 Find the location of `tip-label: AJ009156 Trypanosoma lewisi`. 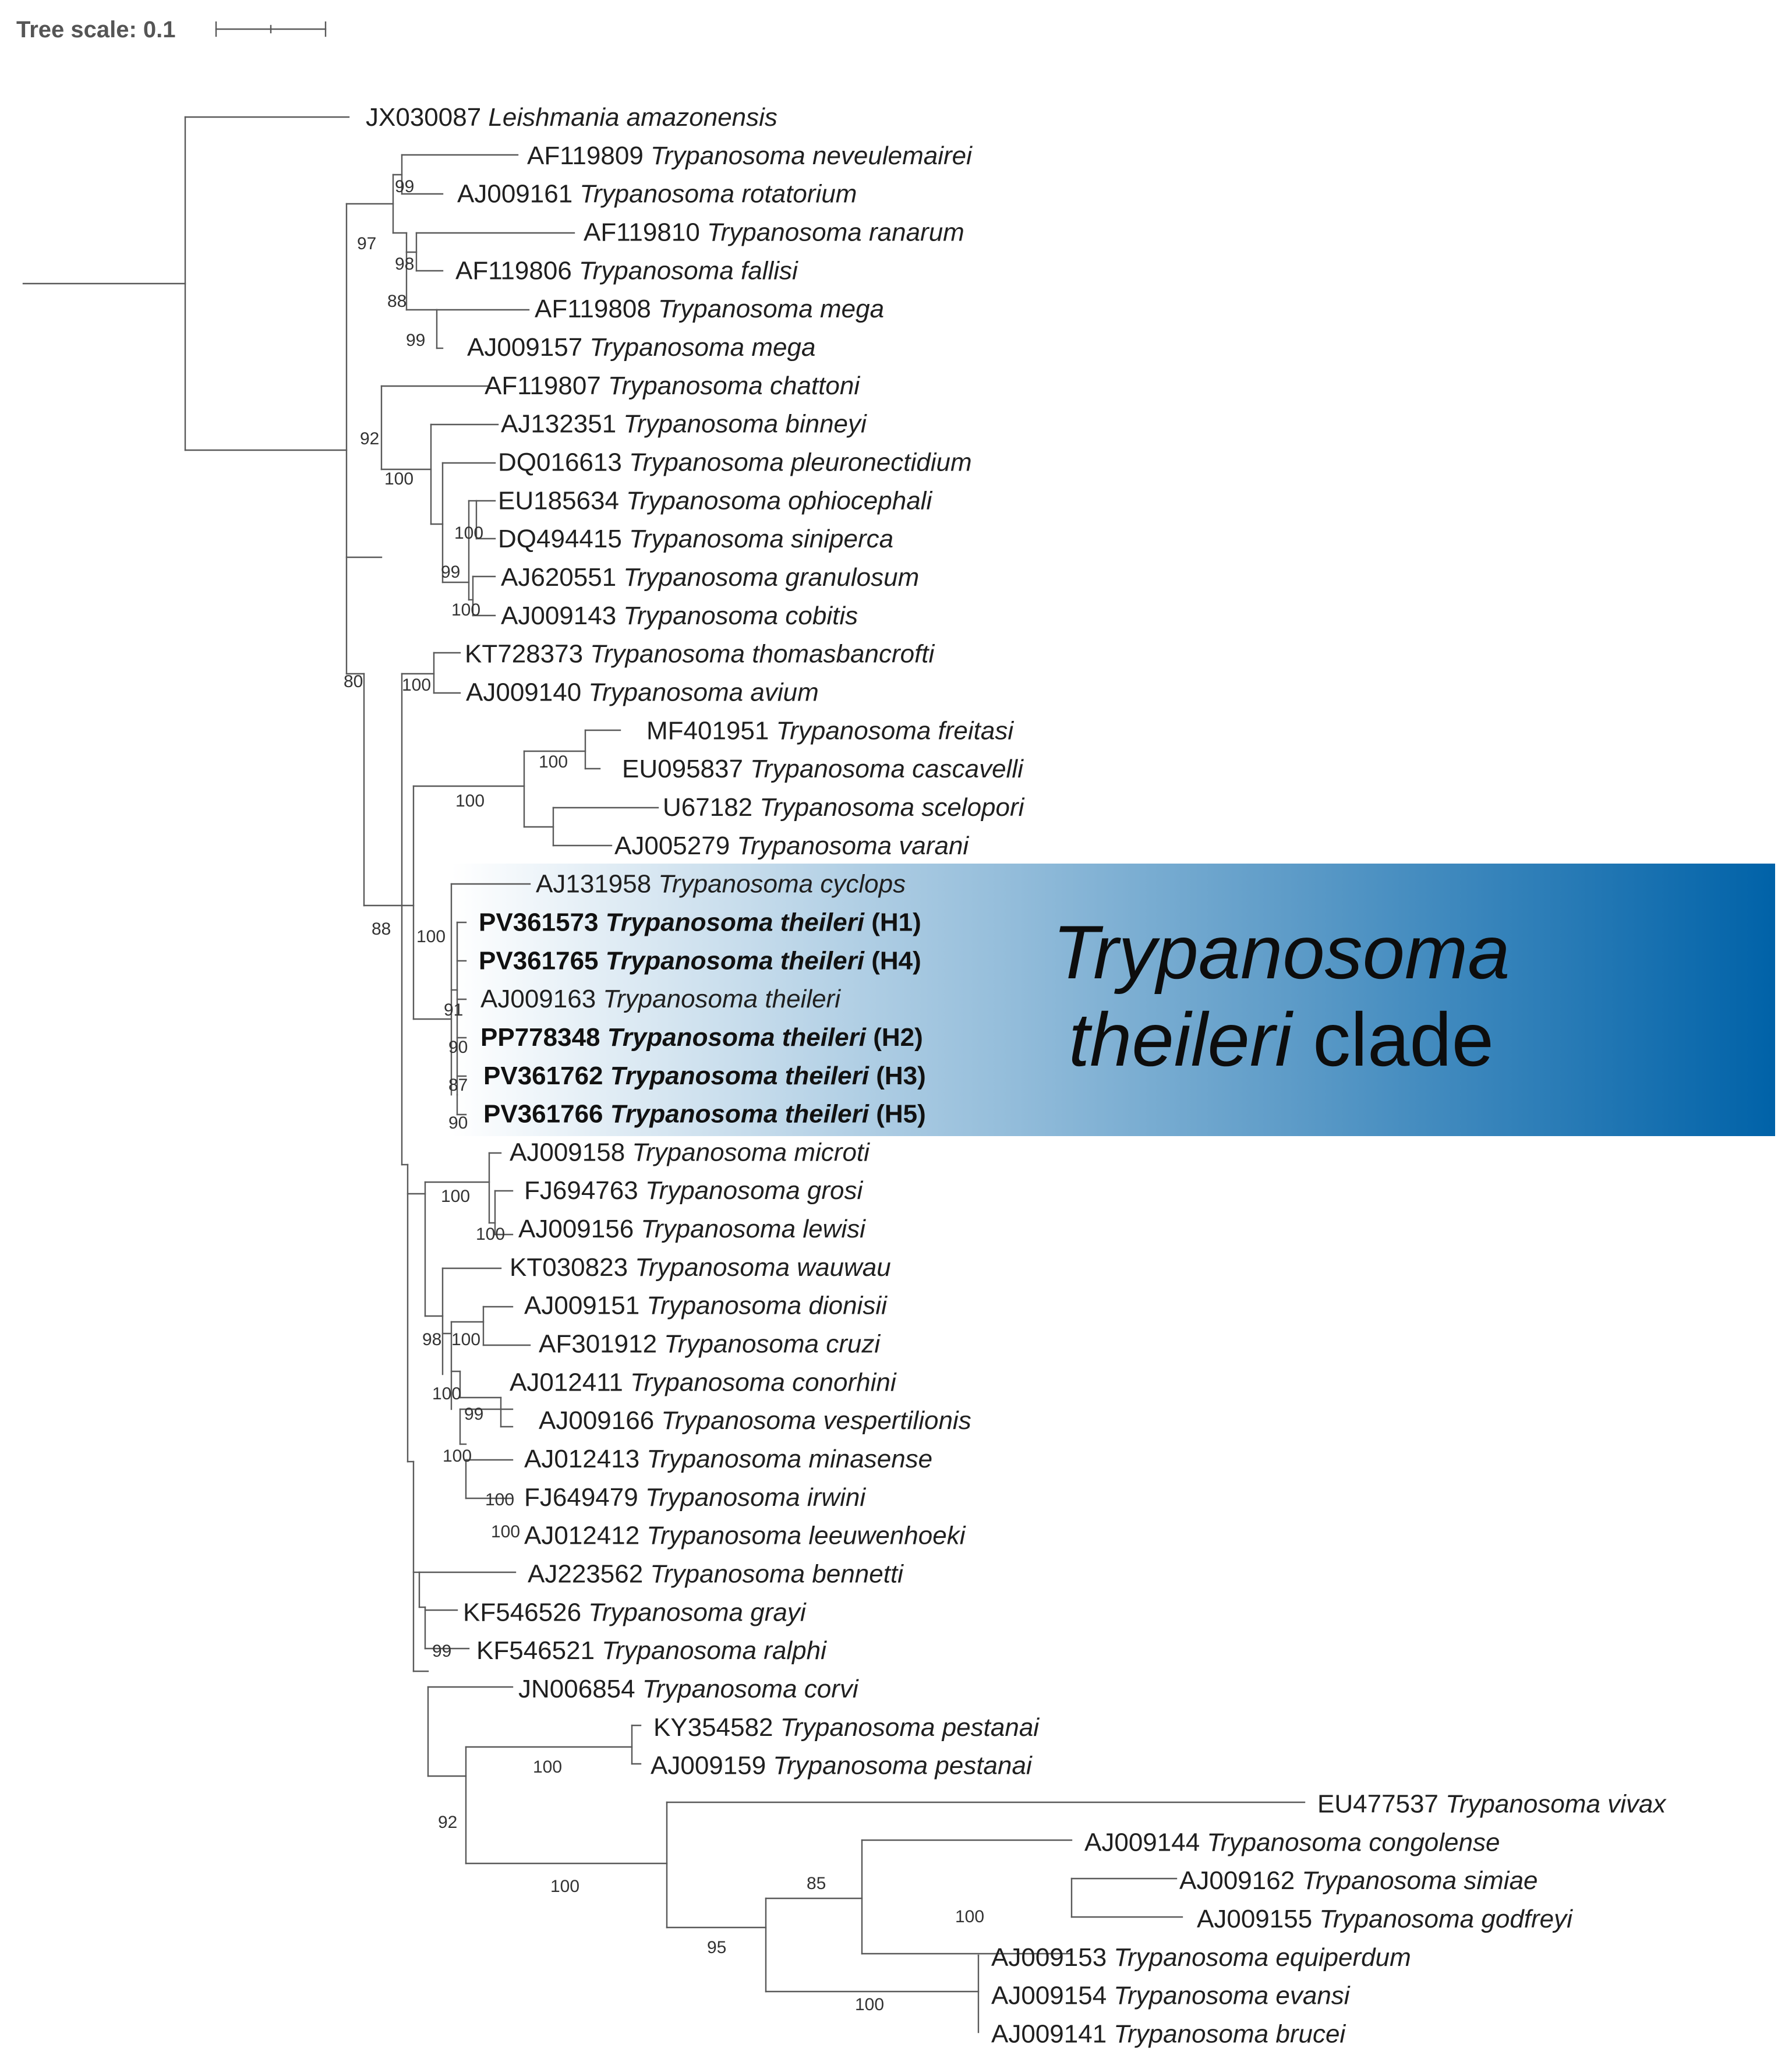

tip-label: AJ009156 Trypanosoma lewisi is located at coordinates (692, 1229).